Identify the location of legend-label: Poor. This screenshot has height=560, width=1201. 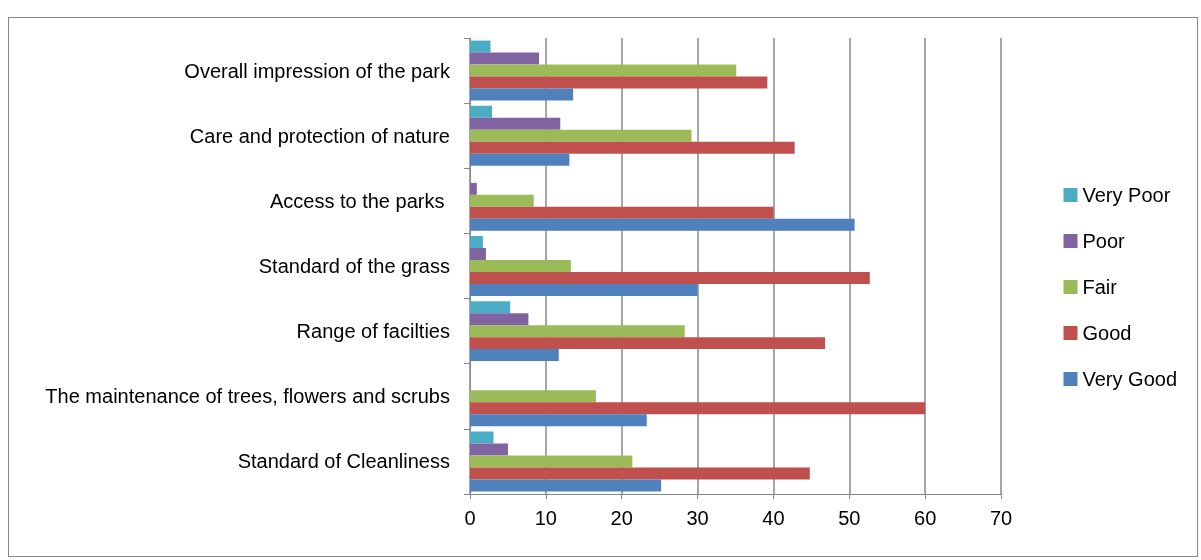
(1104, 241).